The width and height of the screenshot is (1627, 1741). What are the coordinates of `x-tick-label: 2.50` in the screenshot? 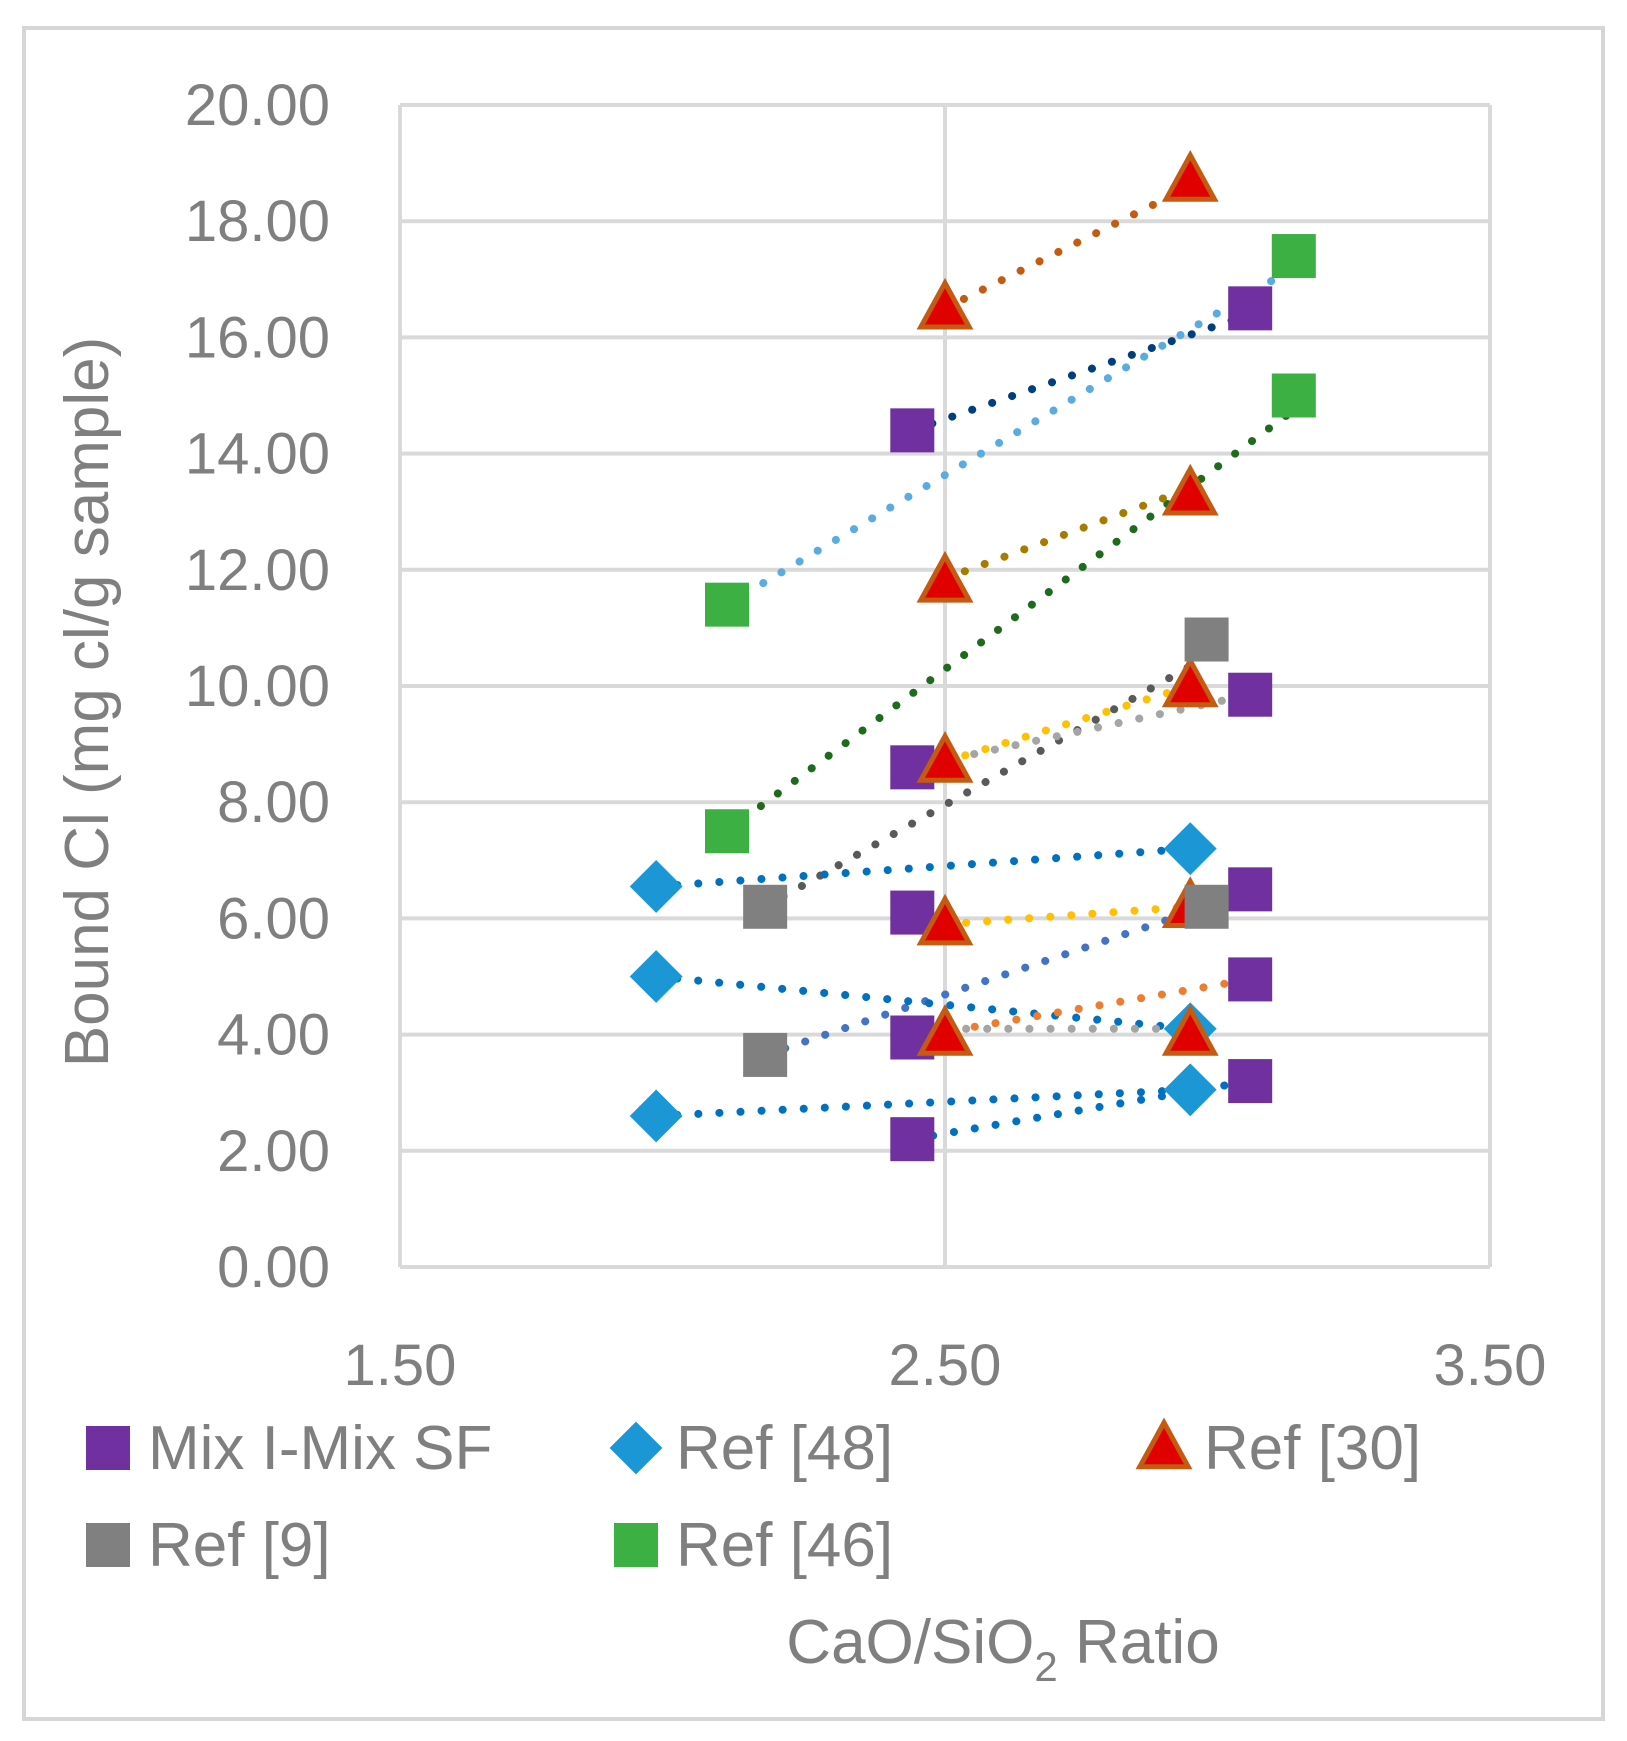 It's located at (945, 1365).